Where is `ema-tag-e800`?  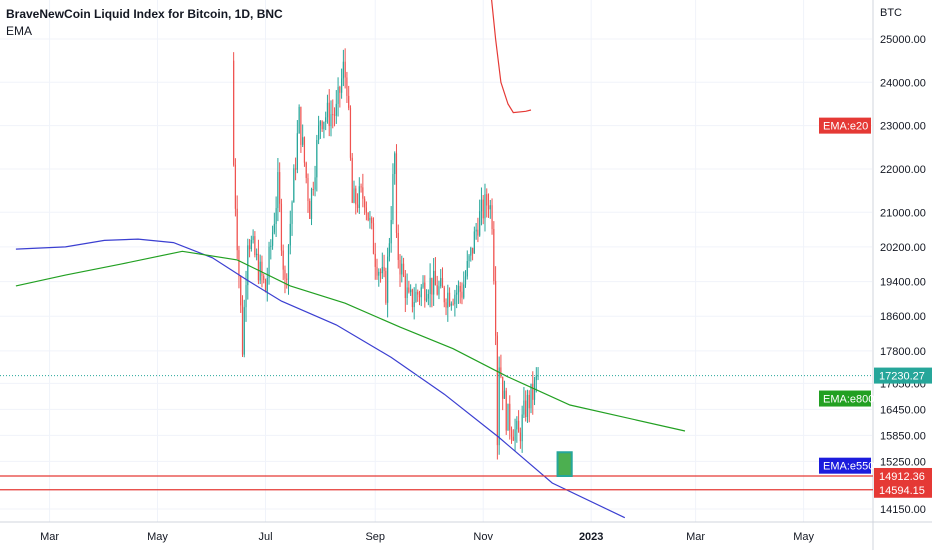
ema-tag-e800 is located at coordinates (845, 398).